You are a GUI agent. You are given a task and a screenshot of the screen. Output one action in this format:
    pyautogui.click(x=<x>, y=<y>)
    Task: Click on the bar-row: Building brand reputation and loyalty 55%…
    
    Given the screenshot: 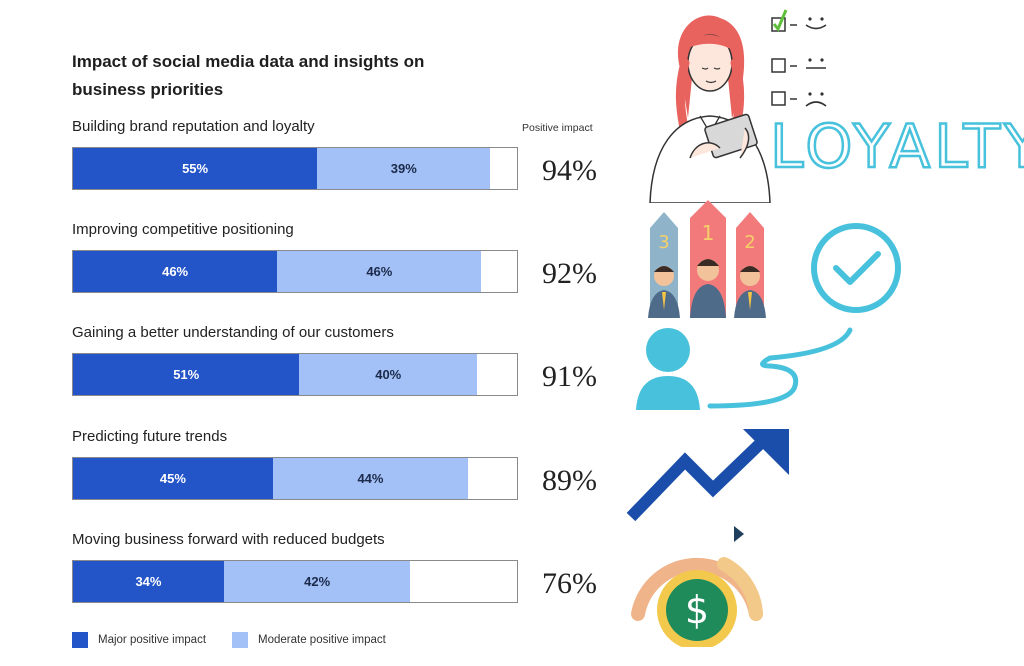 What is the action you would take?
    pyautogui.click(x=342, y=158)
    